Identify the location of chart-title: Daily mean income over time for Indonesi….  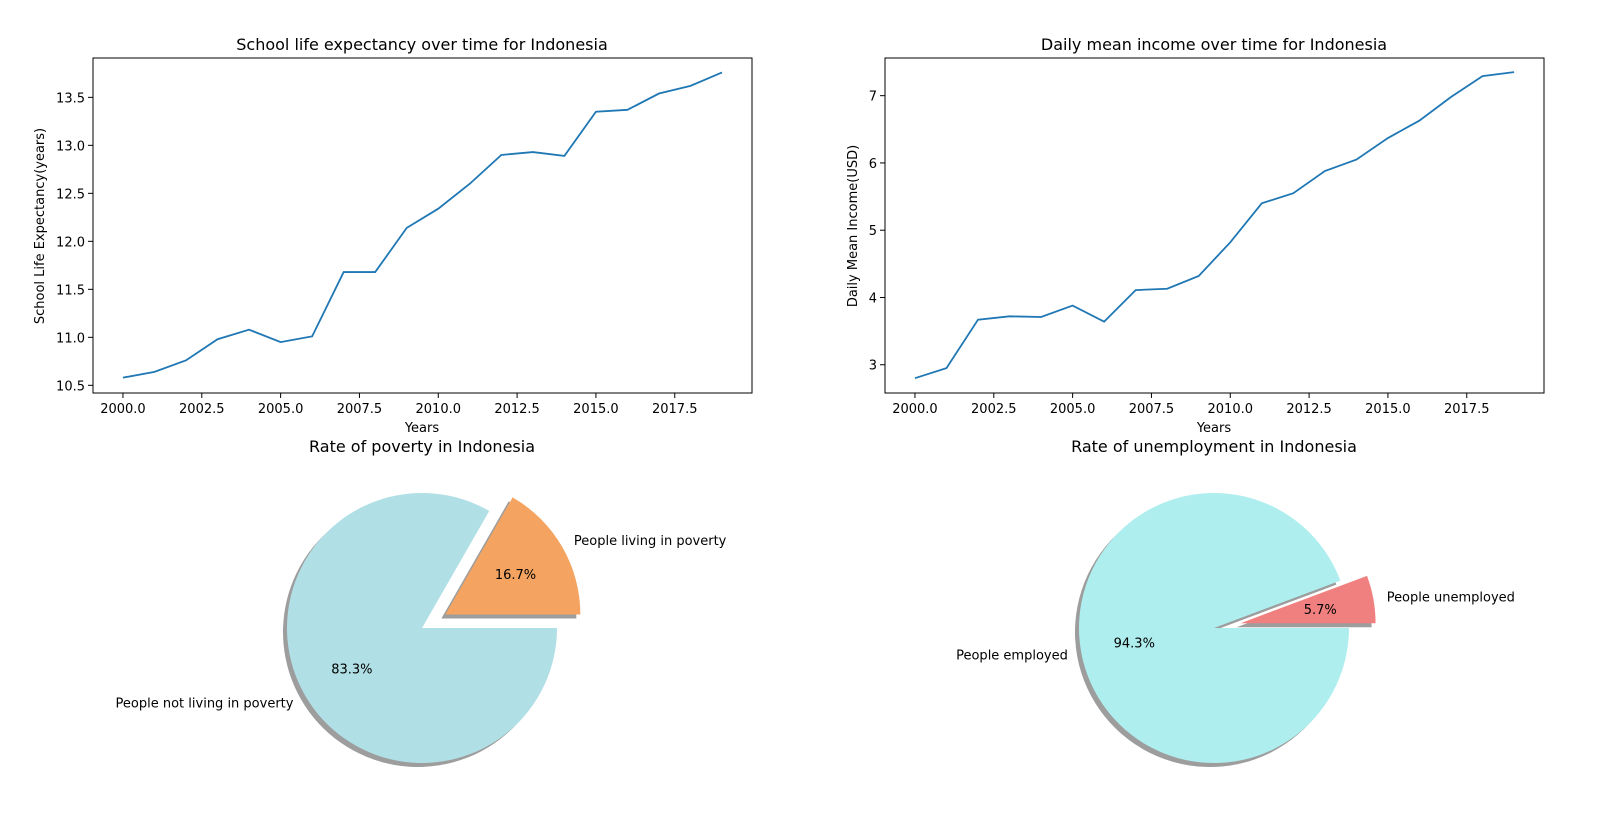
(1214, 44).